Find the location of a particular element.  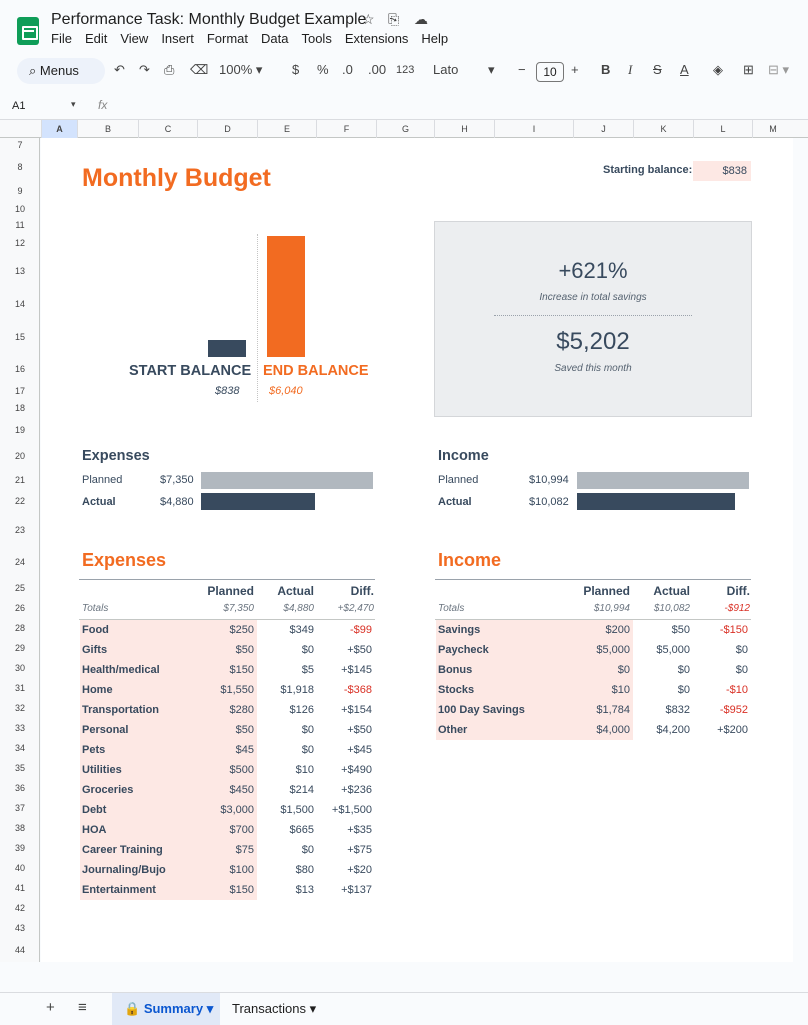

income-diff-cell: -$952 is located at coordinates (733, 710).